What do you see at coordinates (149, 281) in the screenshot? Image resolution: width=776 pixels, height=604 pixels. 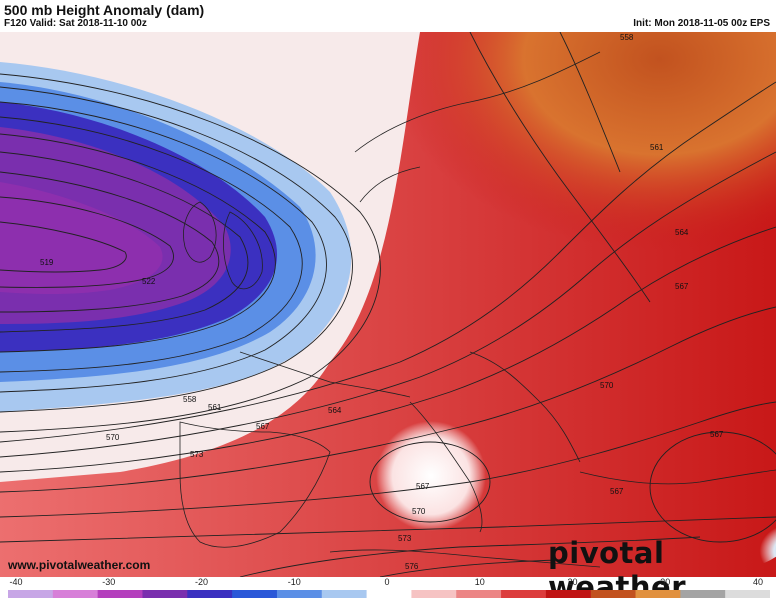 I see `contour-label: 522` at bounding box center [149, 281].